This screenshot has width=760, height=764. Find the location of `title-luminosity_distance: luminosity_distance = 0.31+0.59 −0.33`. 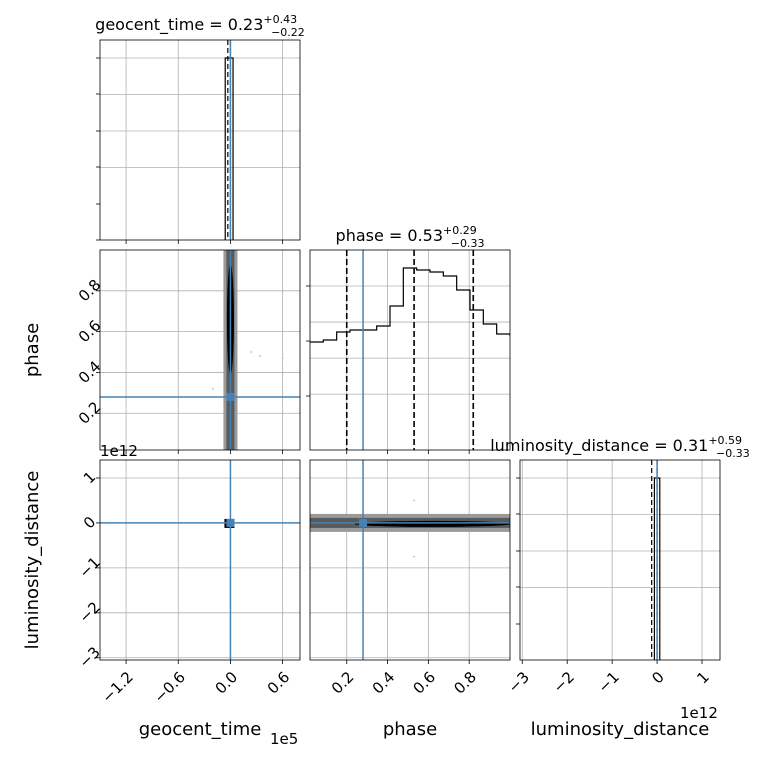

title-luminosity_distance: luminosity_distance = 0.31+0.59 −0.33 is located at coordinates (620, 447).